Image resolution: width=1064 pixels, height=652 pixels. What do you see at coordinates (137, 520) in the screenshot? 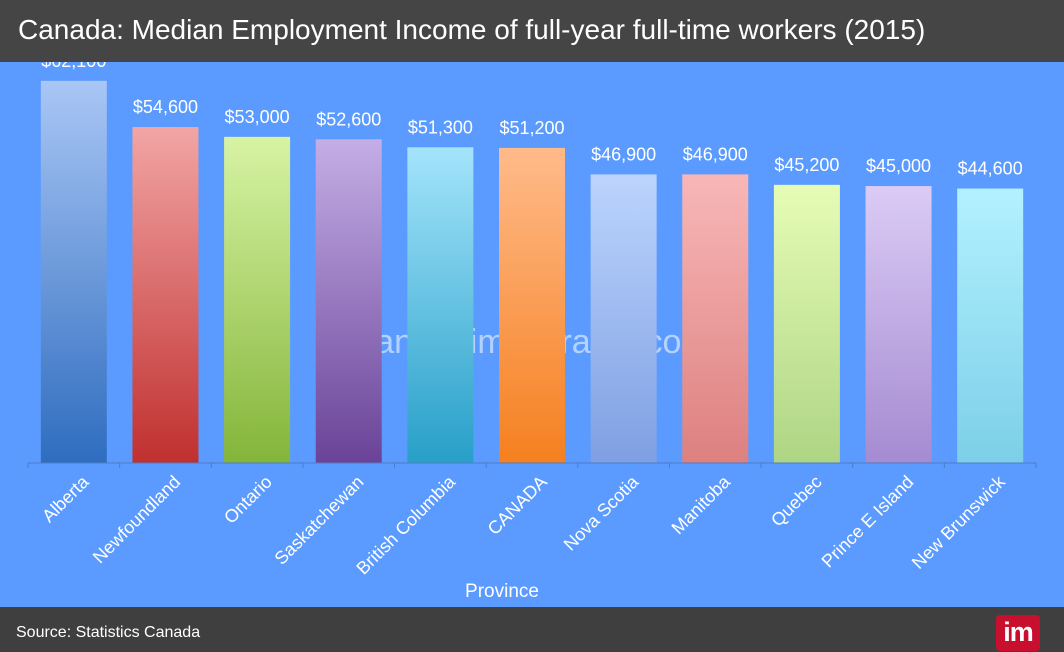
I see `category-label-newfoundland: Newfoundland` at bounding box center [137, 520].